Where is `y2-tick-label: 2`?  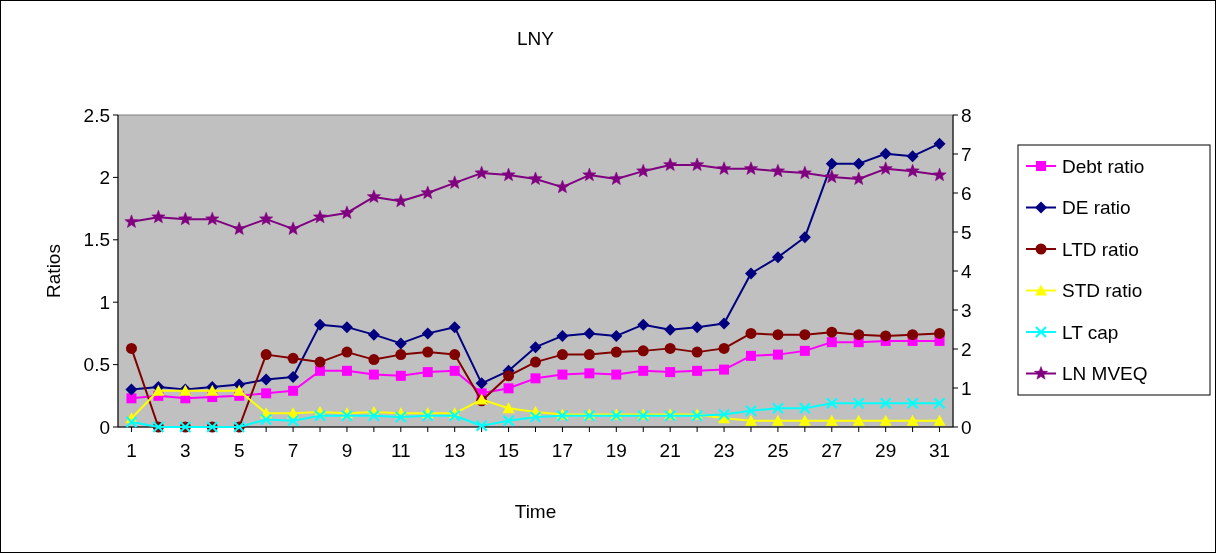
y2-tick-label: 2 is located at coordinates (966, 349).